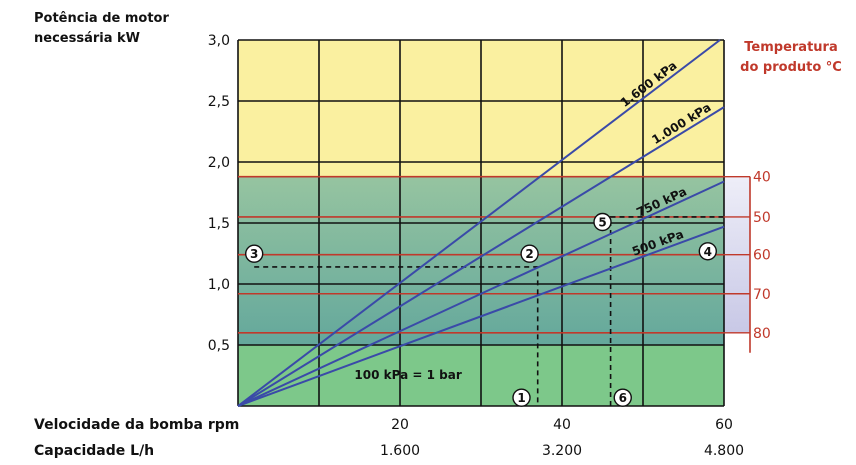  Describe the element at coordinates (400, 451) in the screenshot. I see `x2-tick-label-0: 1.600` at that location.